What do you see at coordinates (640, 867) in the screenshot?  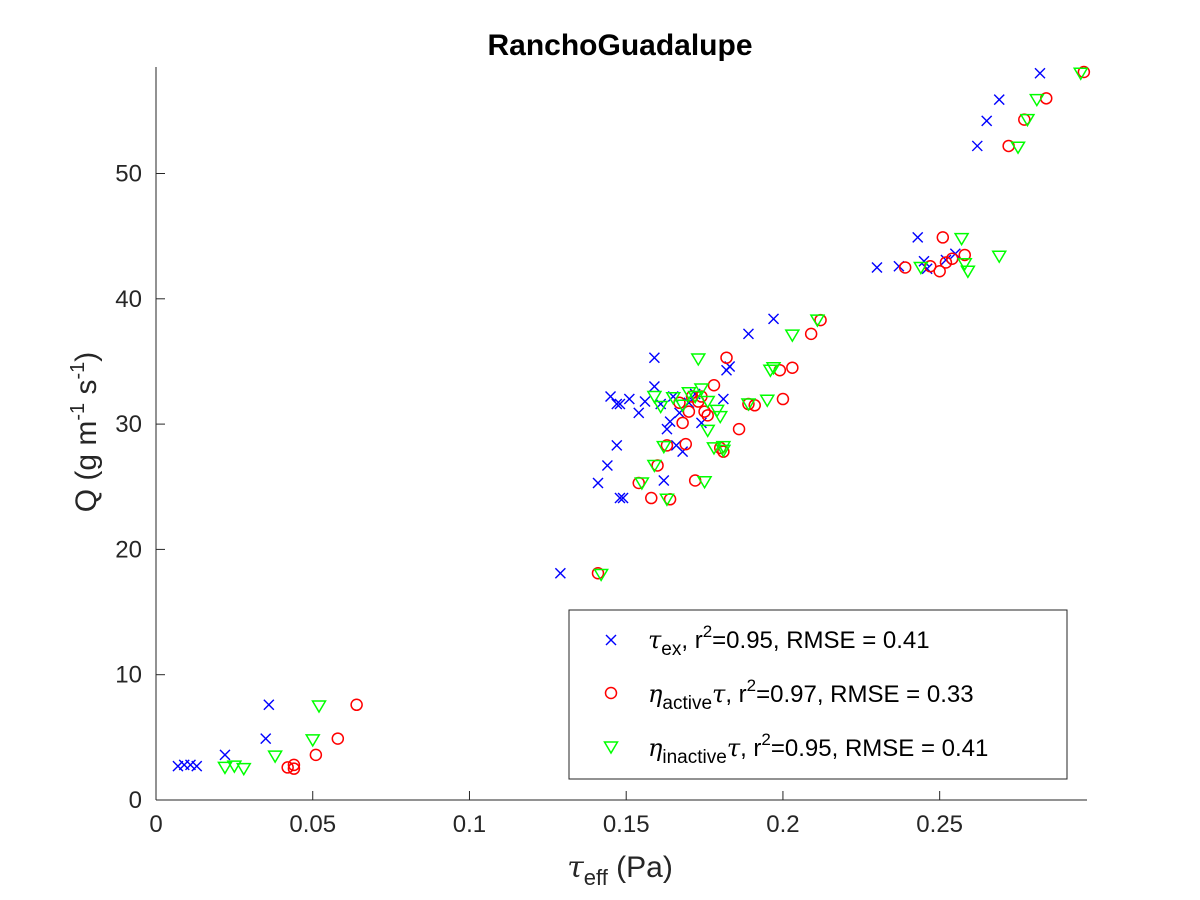 I see `x-axis-label-unit: (Pa)` at bounding box center [640, 867].